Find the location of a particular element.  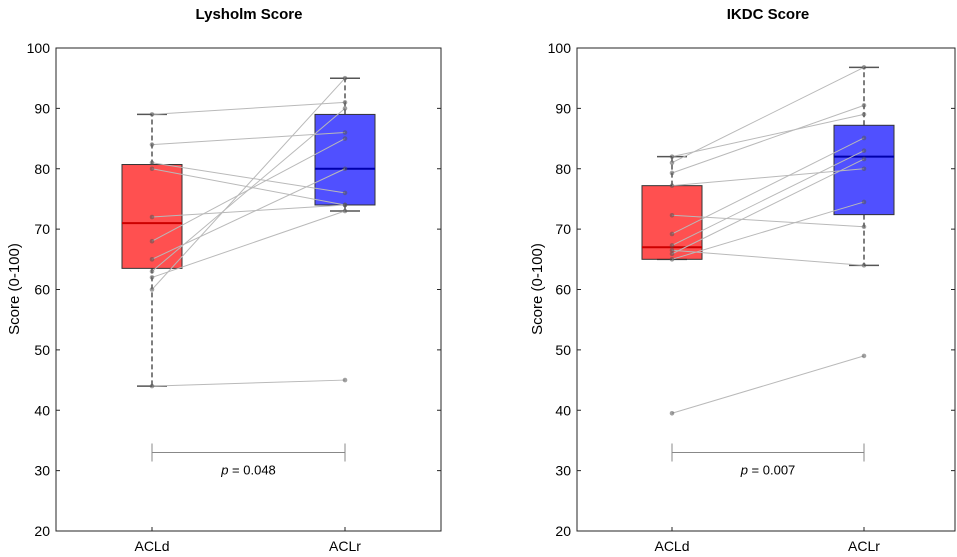

panel-title: Lysholm Score is located at coordinates (249, 14).